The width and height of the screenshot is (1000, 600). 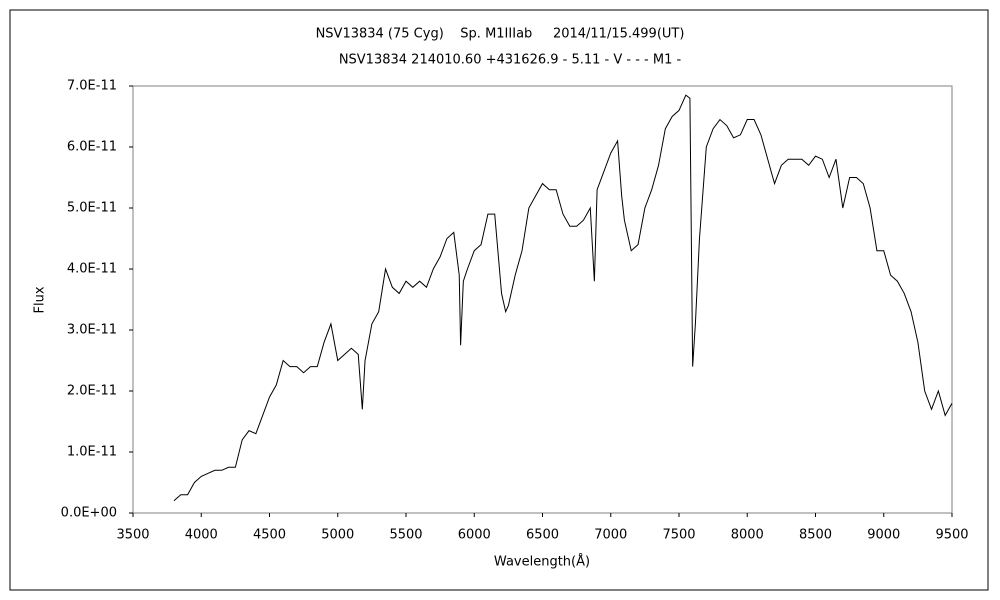 I want to click on x-tick-label: 8000, so click(x=747, y=535).